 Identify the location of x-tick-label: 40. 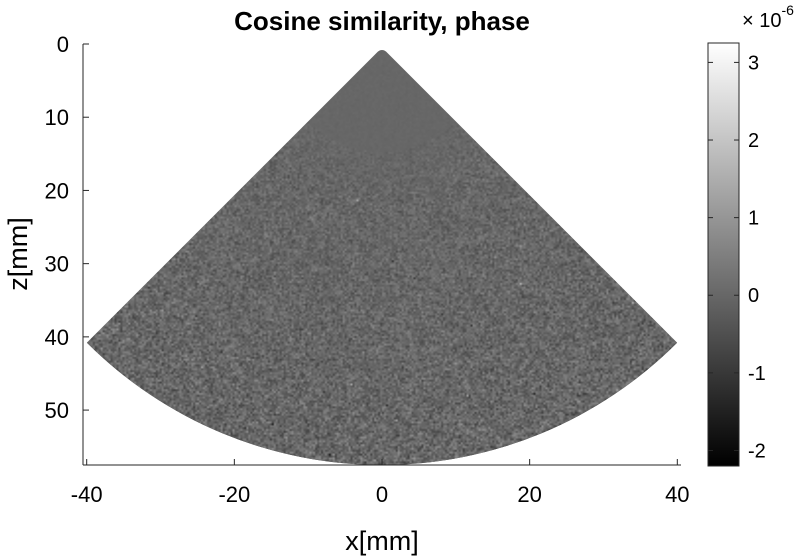
(677, 494).